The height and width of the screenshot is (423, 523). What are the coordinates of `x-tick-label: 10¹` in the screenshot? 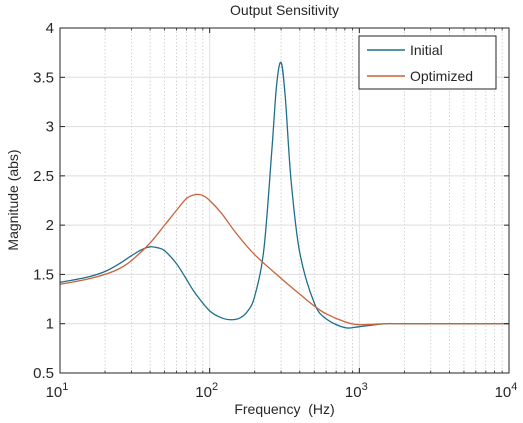 It's located at (57, 391).